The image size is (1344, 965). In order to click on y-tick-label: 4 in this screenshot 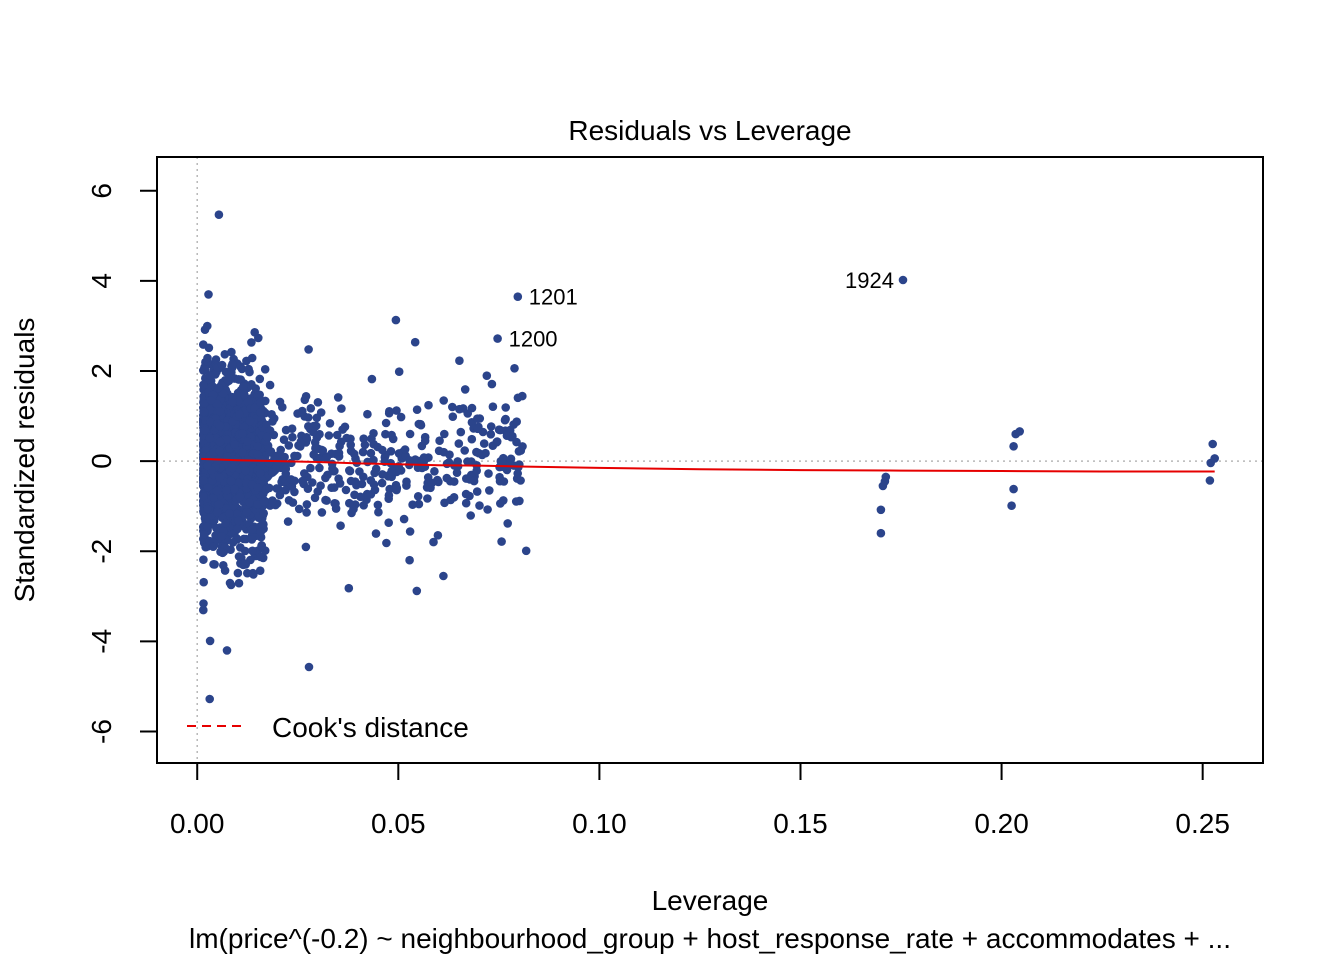, I will do `click(101, 281)`.